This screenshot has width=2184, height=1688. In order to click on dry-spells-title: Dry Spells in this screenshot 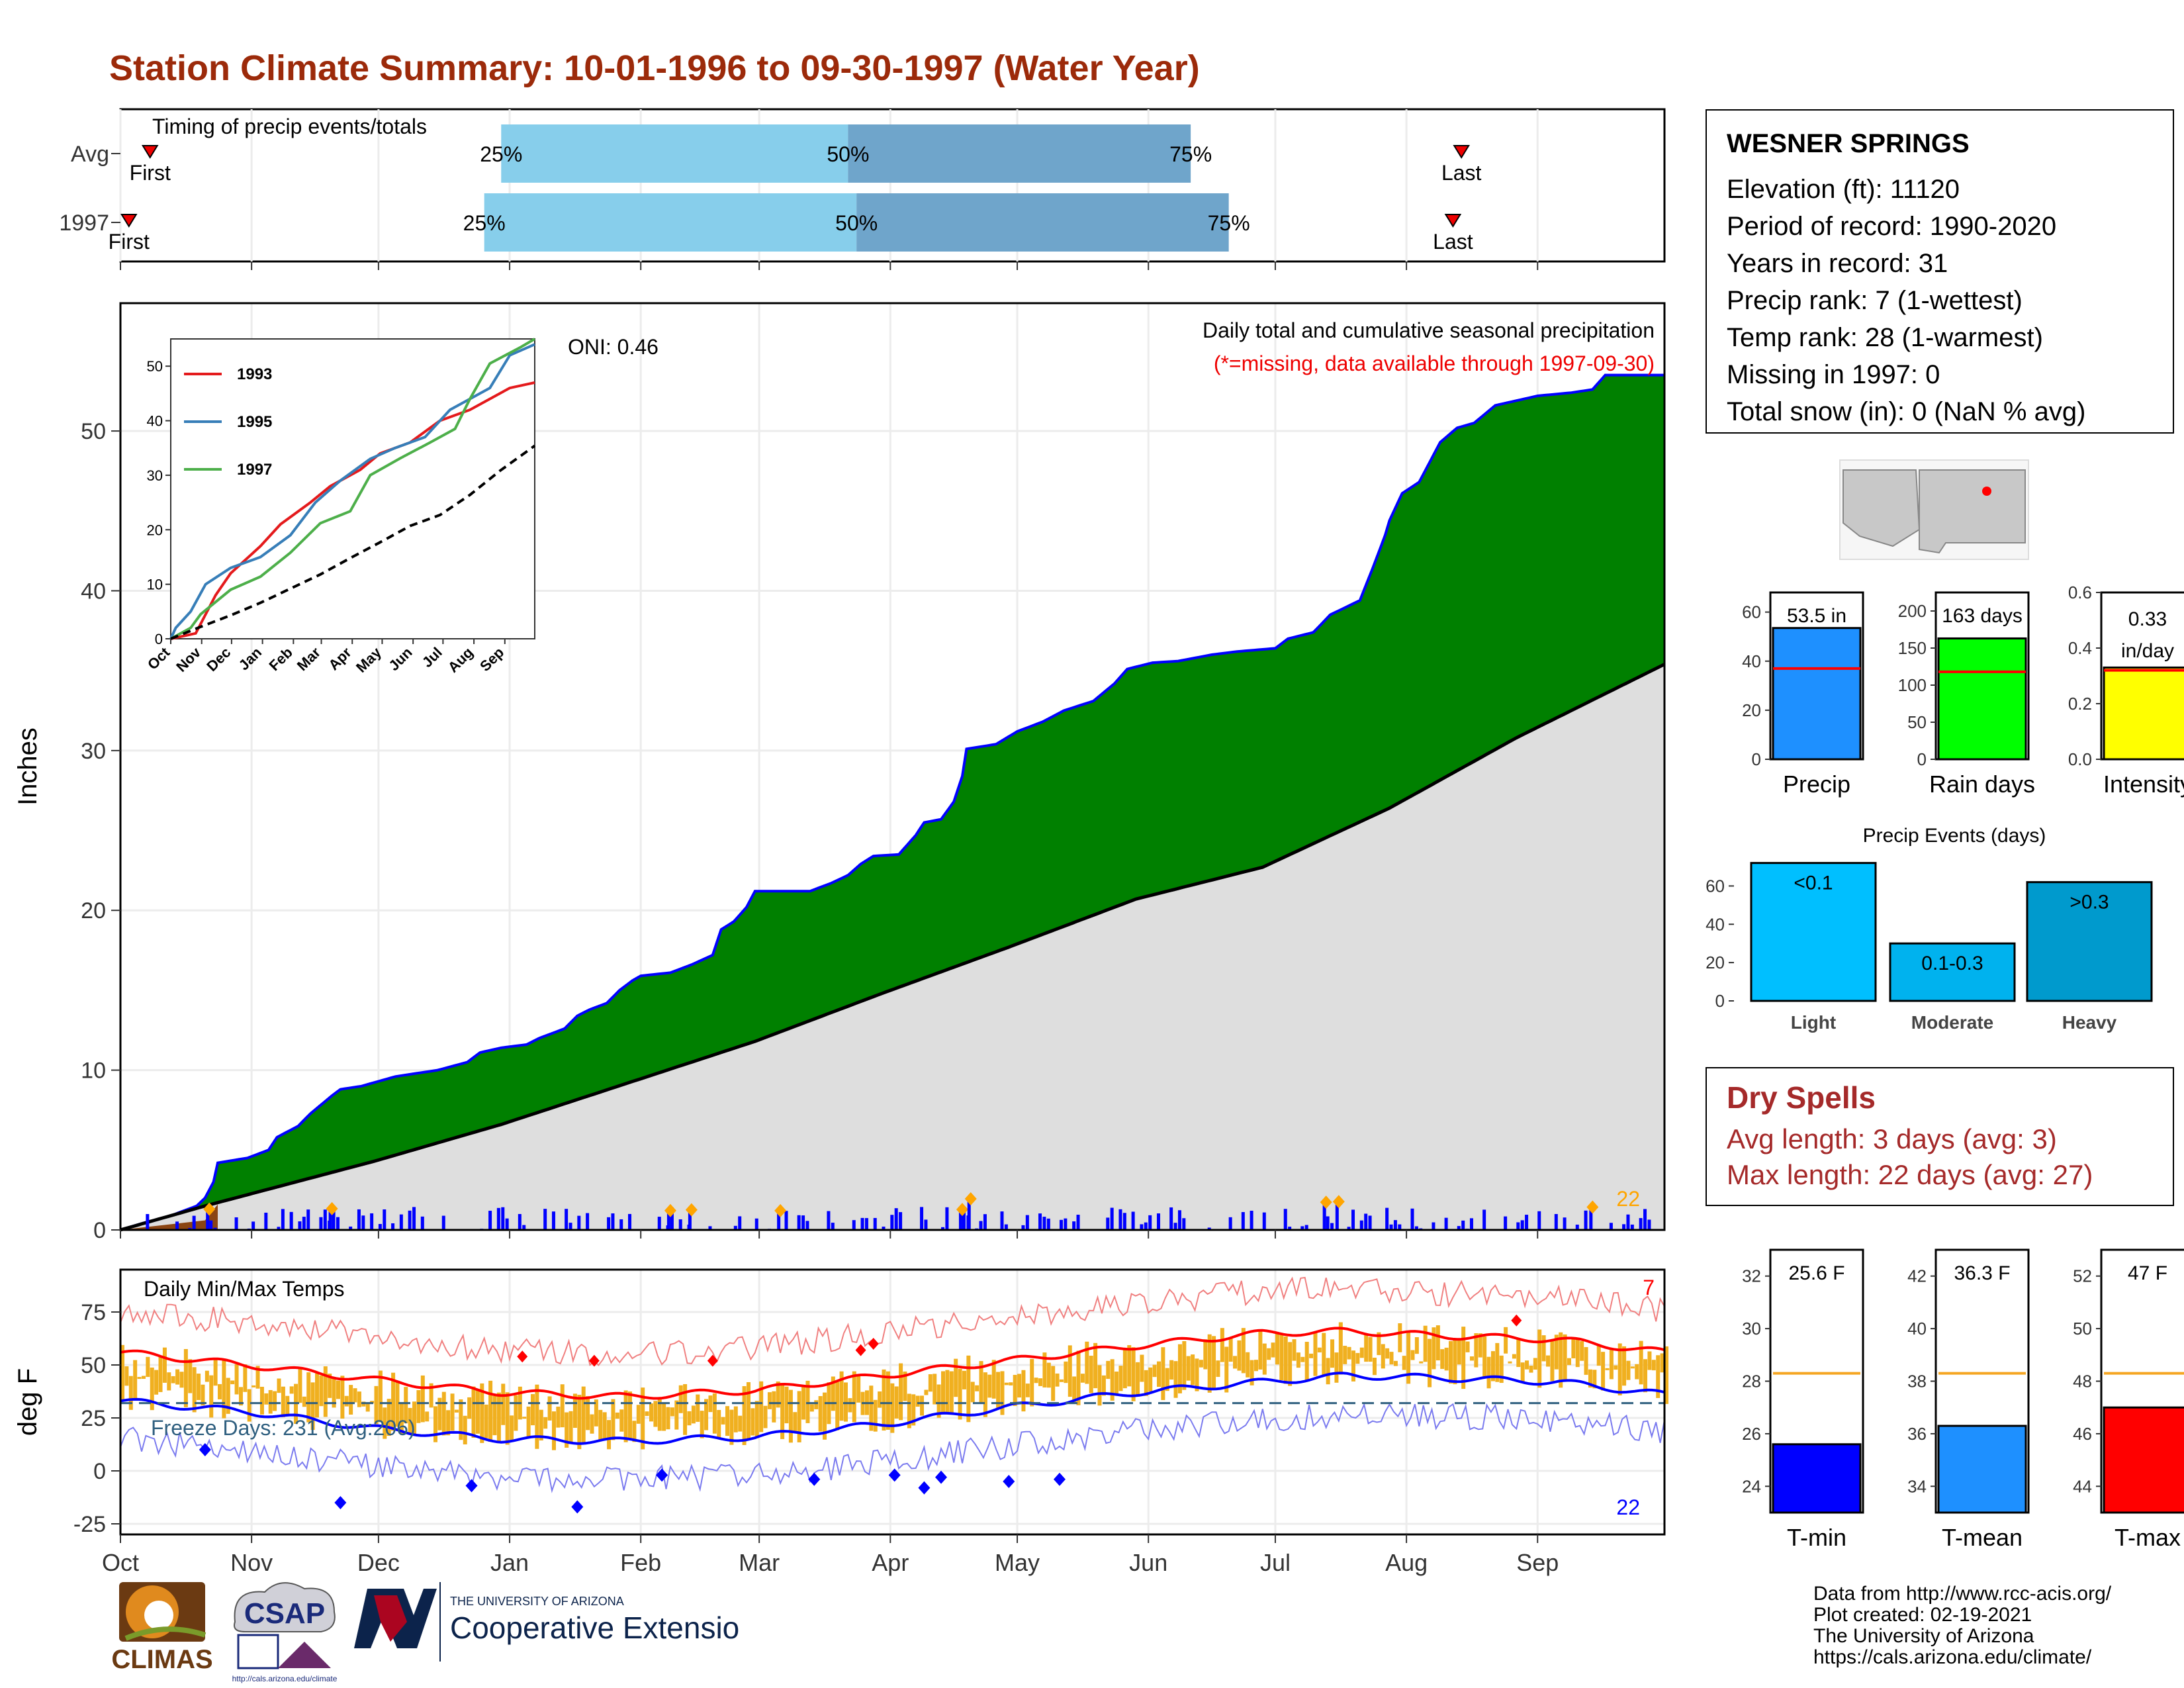, I will do `click(1801, 1097)`.